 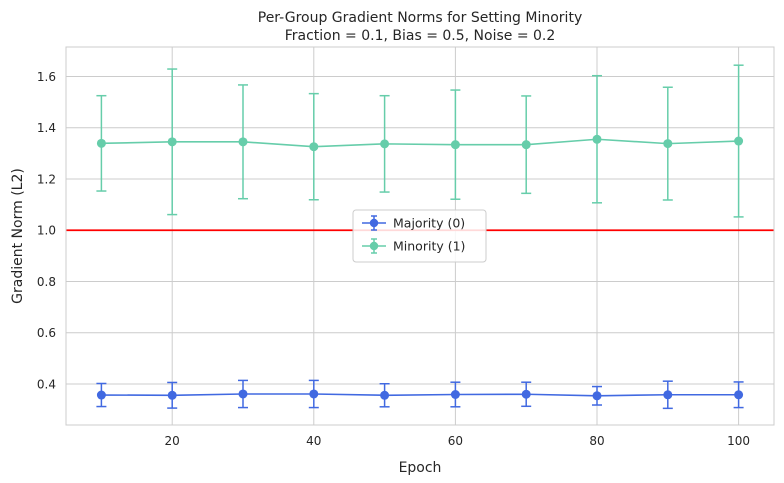 I want to click on legend: Majority (0) Minority (1), so click(x=419, y=236).